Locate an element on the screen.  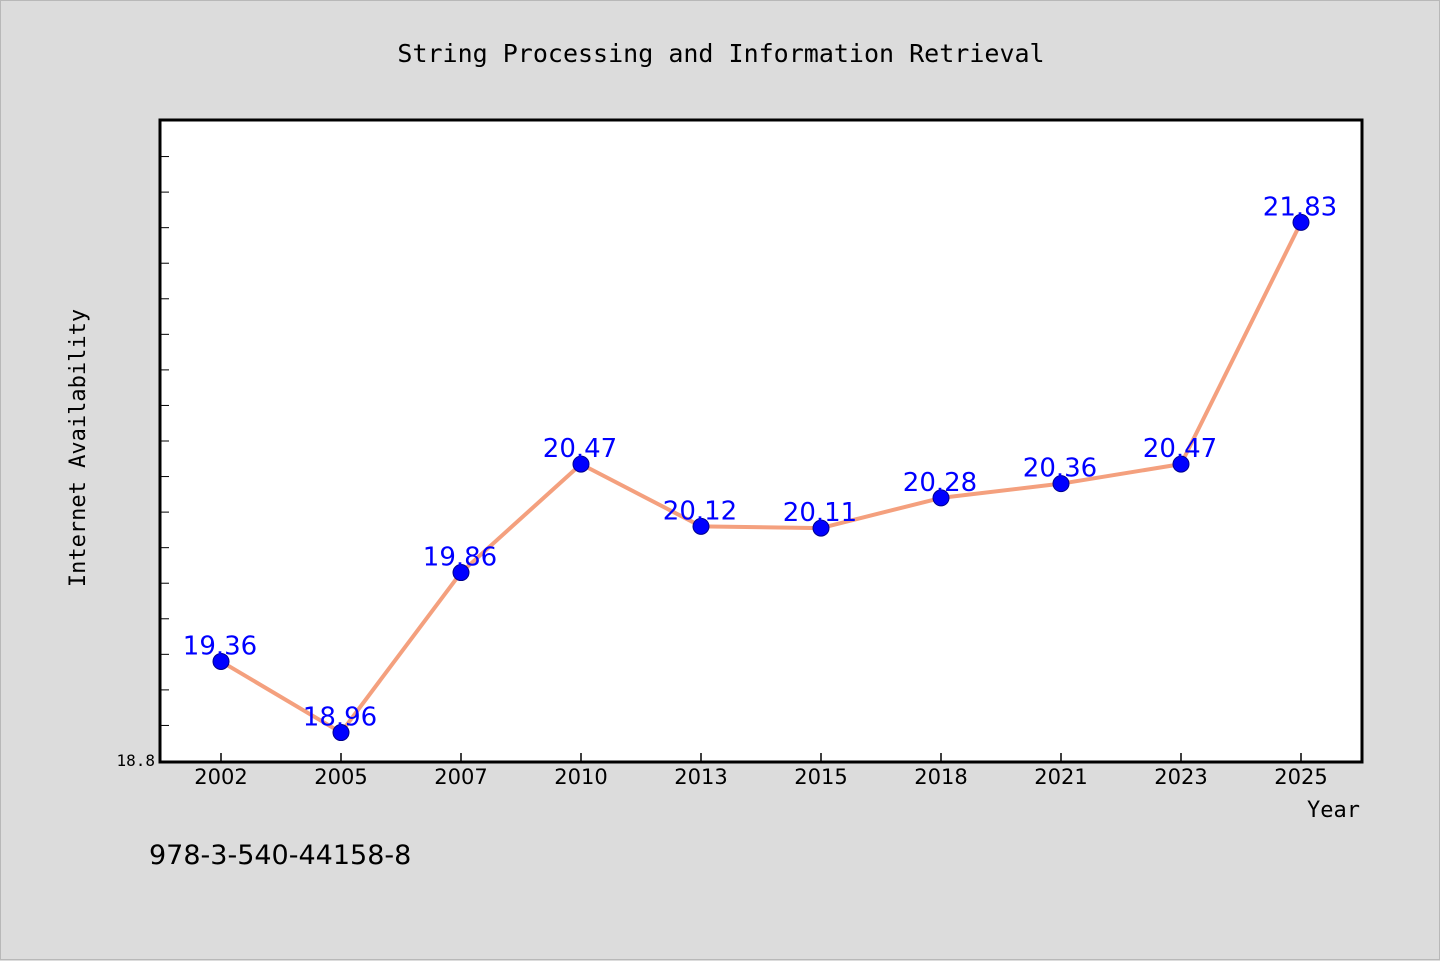
y-tick-label: 18.8 is located at coordinates (135, 760).